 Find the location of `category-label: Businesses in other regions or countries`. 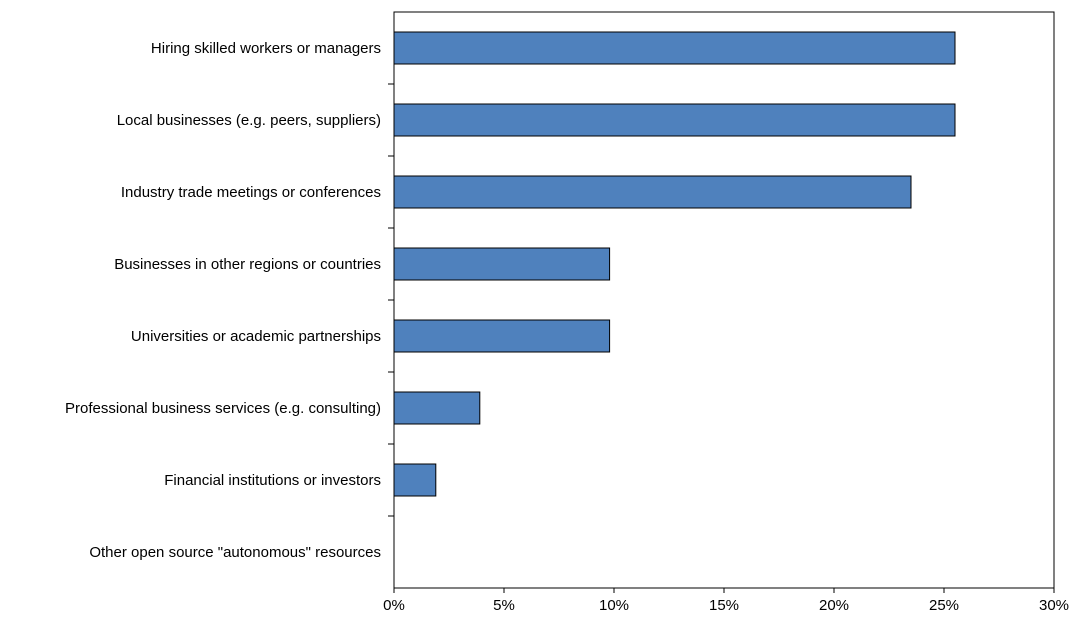

category-label: Businesses in other regions or countries is located at coordinates (247, 264).